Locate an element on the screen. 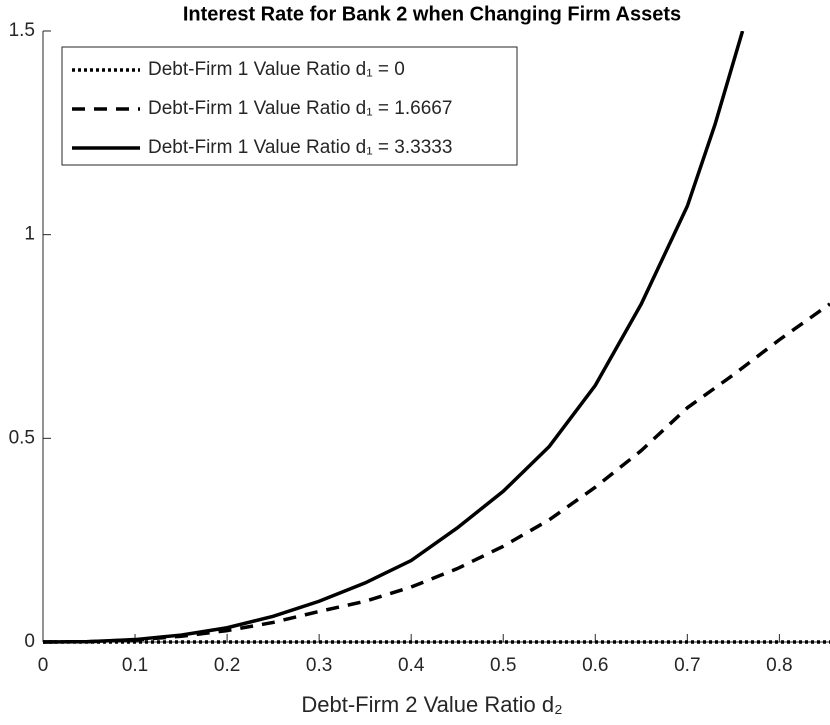  x-tick-label: 0.8 is located at coordinates (779, 665).